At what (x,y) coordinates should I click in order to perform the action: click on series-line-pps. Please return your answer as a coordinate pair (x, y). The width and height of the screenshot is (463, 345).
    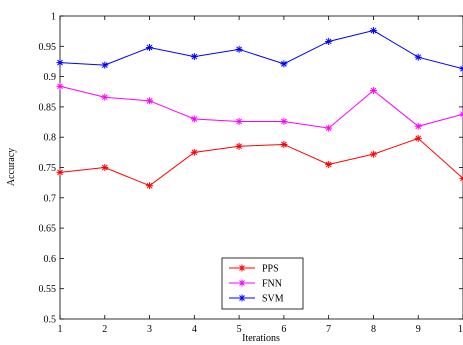
    Looking at the image, I should click on (261, 162).